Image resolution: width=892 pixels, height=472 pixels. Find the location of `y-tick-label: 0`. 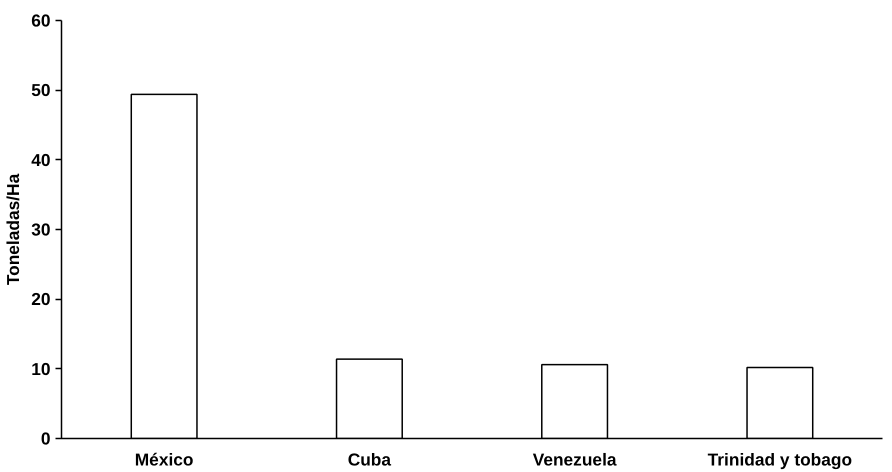

y-tick-label: 0 is located at coordinates (45, 438).